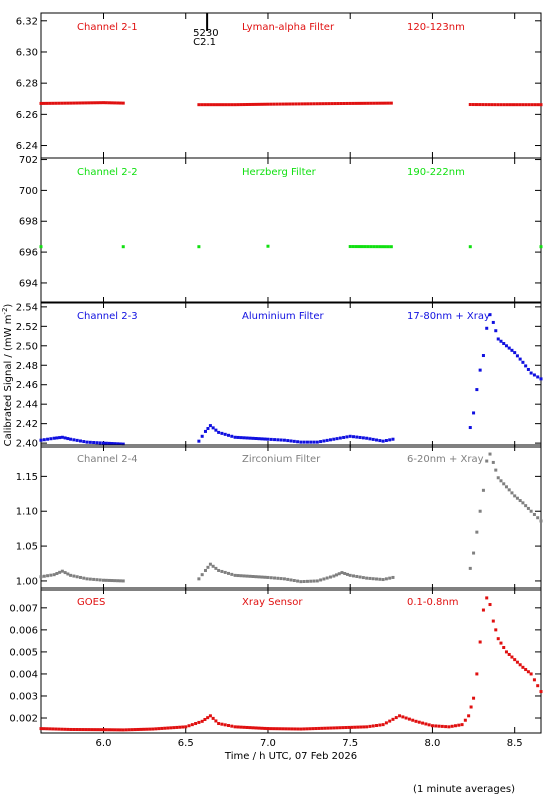 This screenshot has height=800, width=550. Describe the element at coordinates (283, 316) in the screenshot. I see `filter-label-3: Aluminium Filter` at that location.